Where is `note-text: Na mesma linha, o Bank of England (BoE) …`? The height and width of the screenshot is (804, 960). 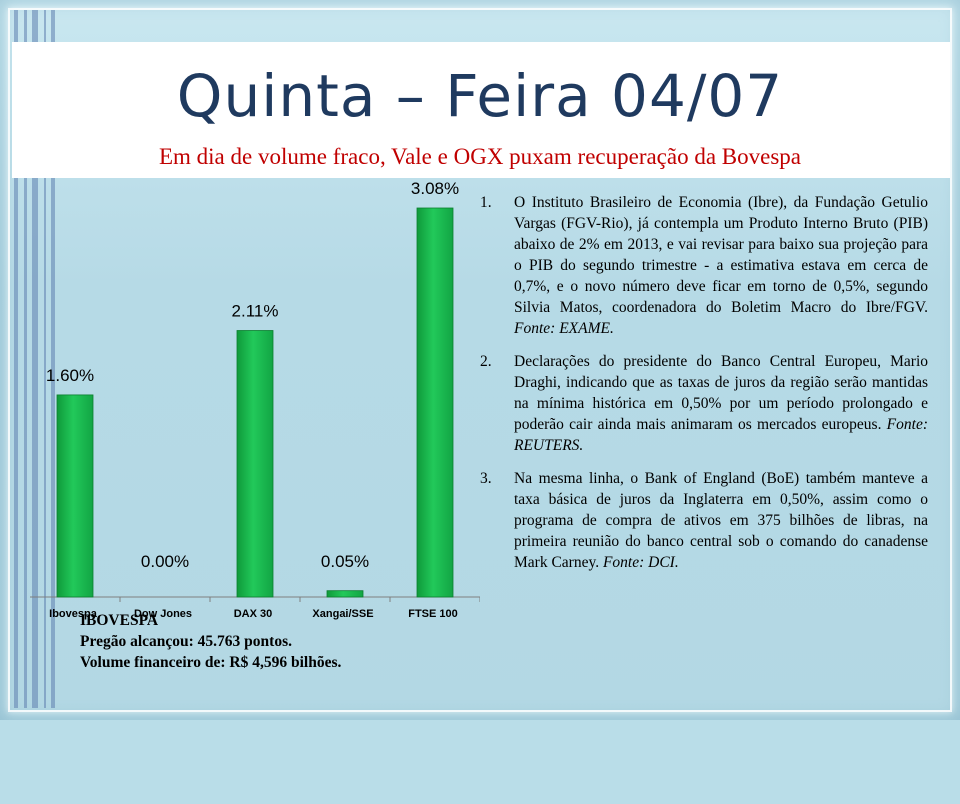 note-text: Na mesma linha, o Bank of England (BoE) … is located at coordinates (721, 520).